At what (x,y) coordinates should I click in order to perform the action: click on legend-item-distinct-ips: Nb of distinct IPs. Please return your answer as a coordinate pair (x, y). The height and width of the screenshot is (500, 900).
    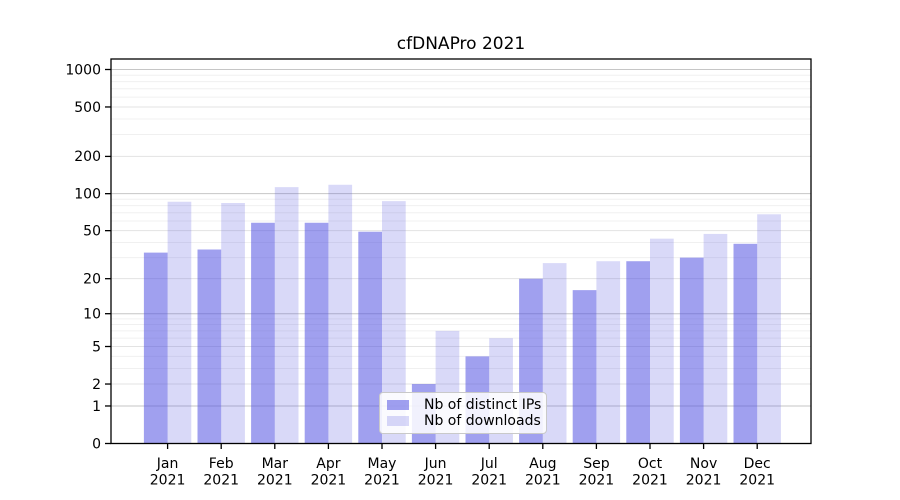
    Looking at the image, I should click on (466, 405).